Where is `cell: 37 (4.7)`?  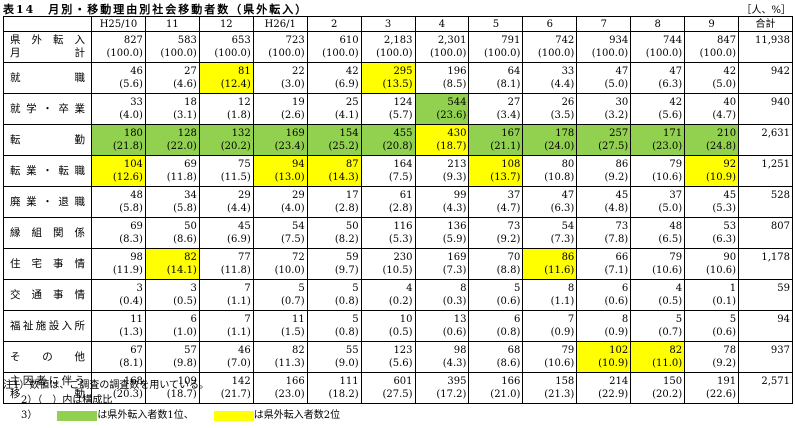 cell: 37 (4.7) is located at coordinates (496, 202).